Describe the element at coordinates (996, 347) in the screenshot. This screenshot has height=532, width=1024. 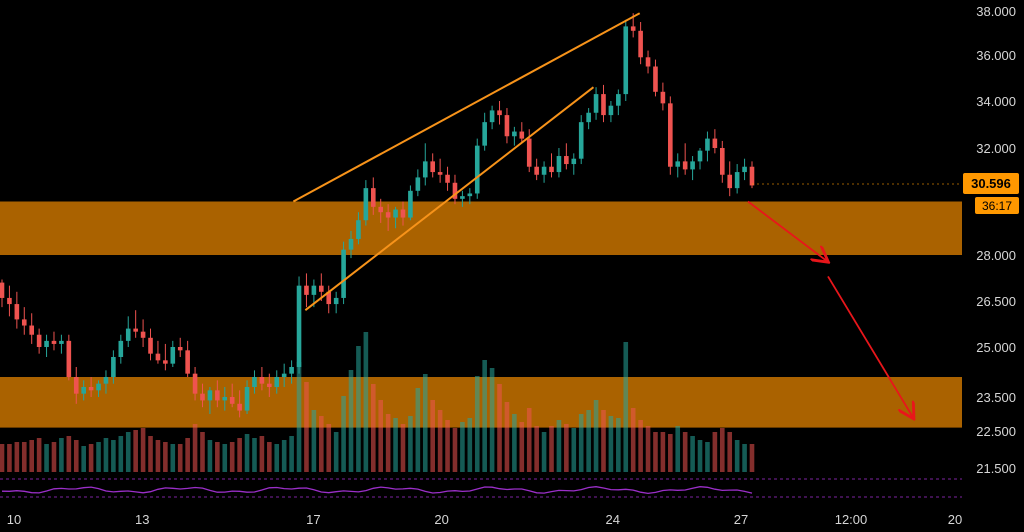
I see `price-tick-label: 25.000` at that location.